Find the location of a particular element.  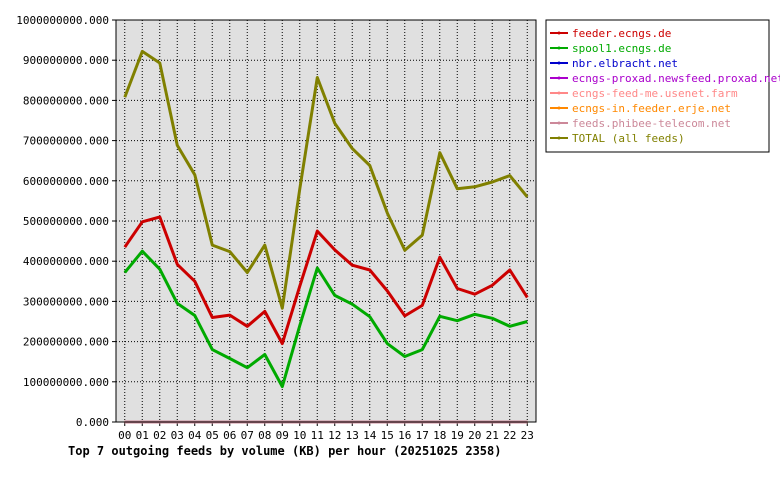

series-line-feeder-ecngs-de is located at coordinates (326, 280).